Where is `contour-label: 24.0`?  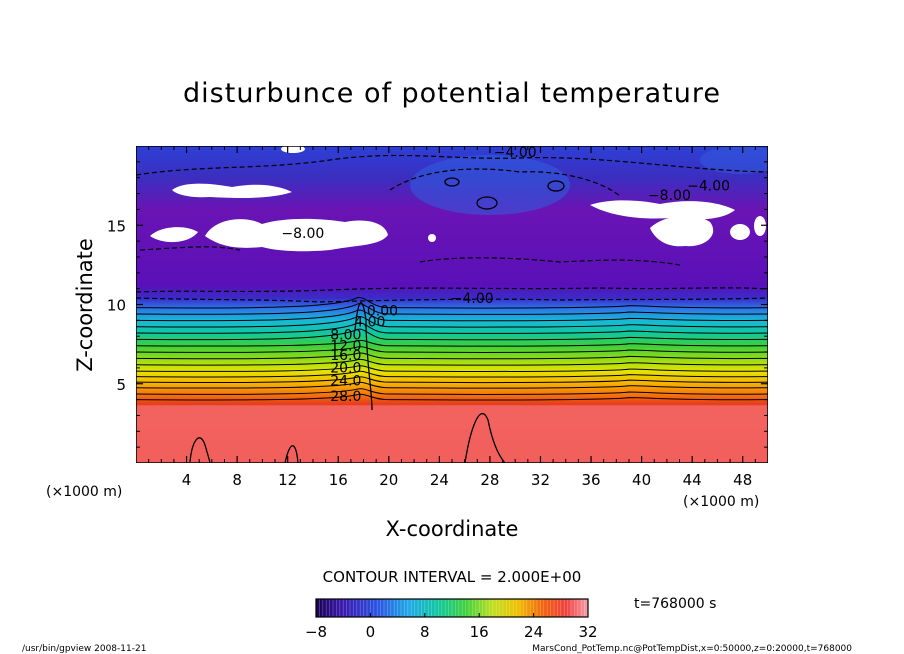
contour-label: 24.0 is located at coordinates (345, 381).